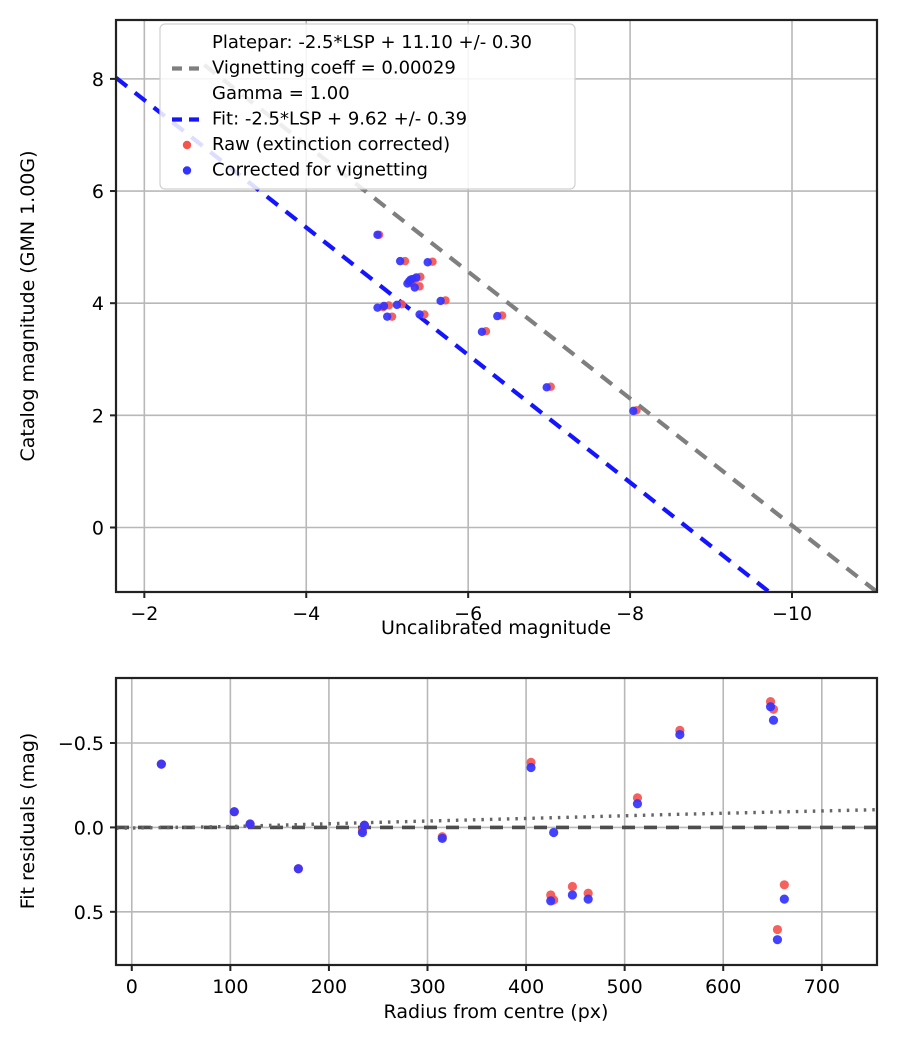 The height and width of the screenshot is (1050, 900). I want to click on y-tick-label: 8, so click(98, 80).